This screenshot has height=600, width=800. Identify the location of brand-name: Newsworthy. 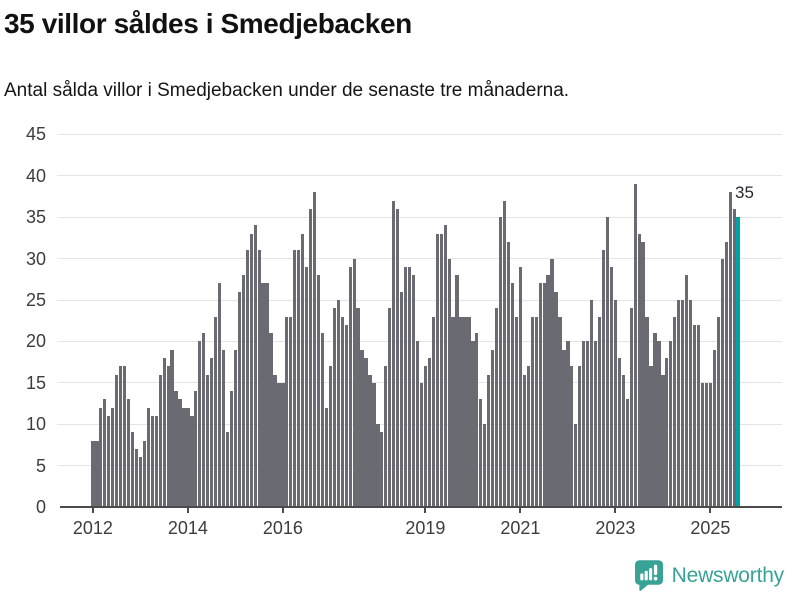
(728, 575).